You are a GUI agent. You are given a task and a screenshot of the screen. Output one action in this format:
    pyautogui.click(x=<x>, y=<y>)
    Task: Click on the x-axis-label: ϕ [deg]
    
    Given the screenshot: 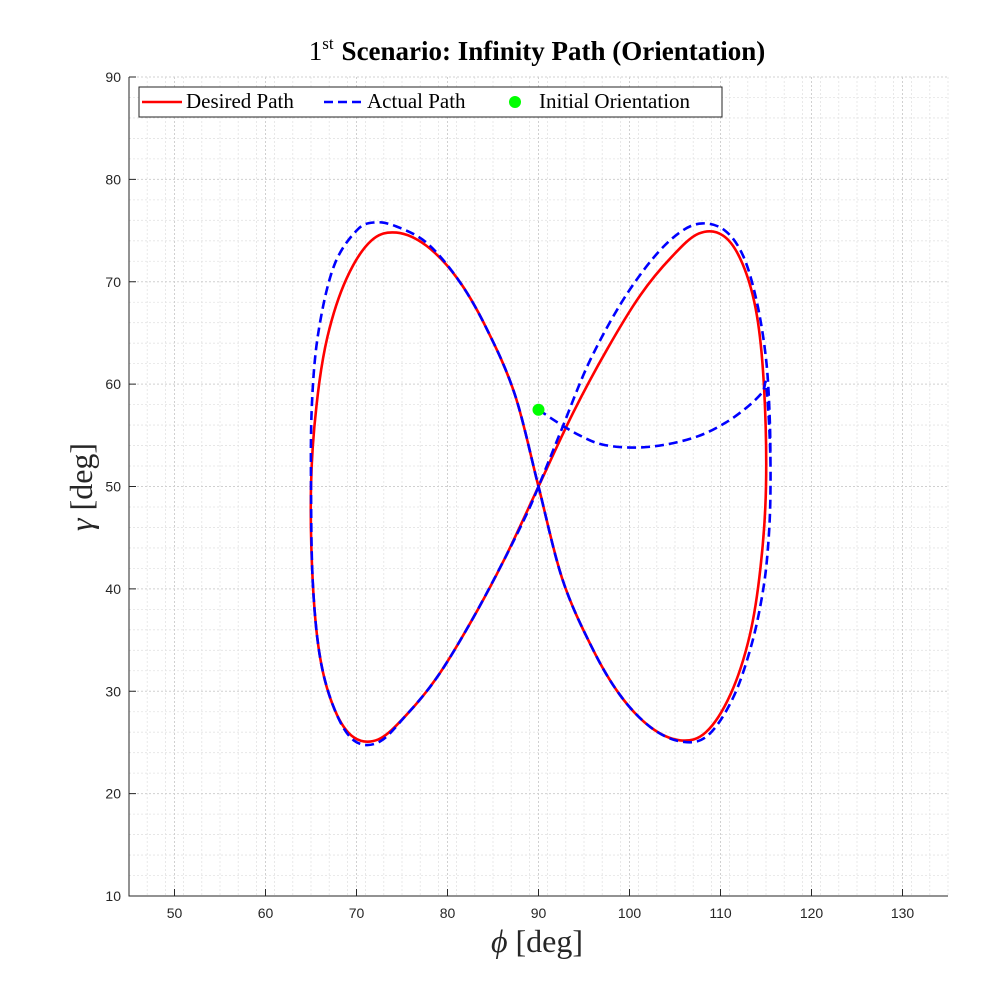 What is the action you would take?
    pyautogui.click(x=537, y=941)
    